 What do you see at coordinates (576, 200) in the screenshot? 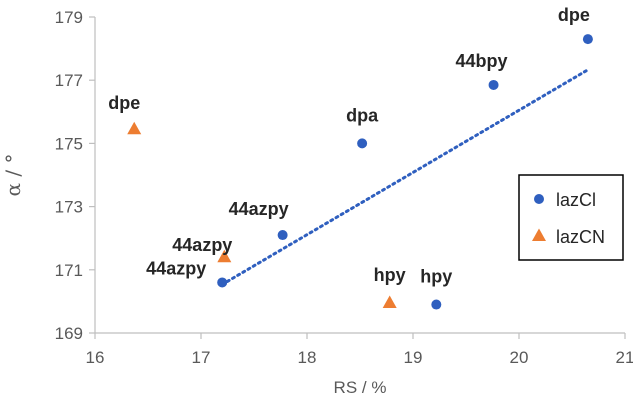
I see `legend-label: lazCl` at bounding box center [576, 200].